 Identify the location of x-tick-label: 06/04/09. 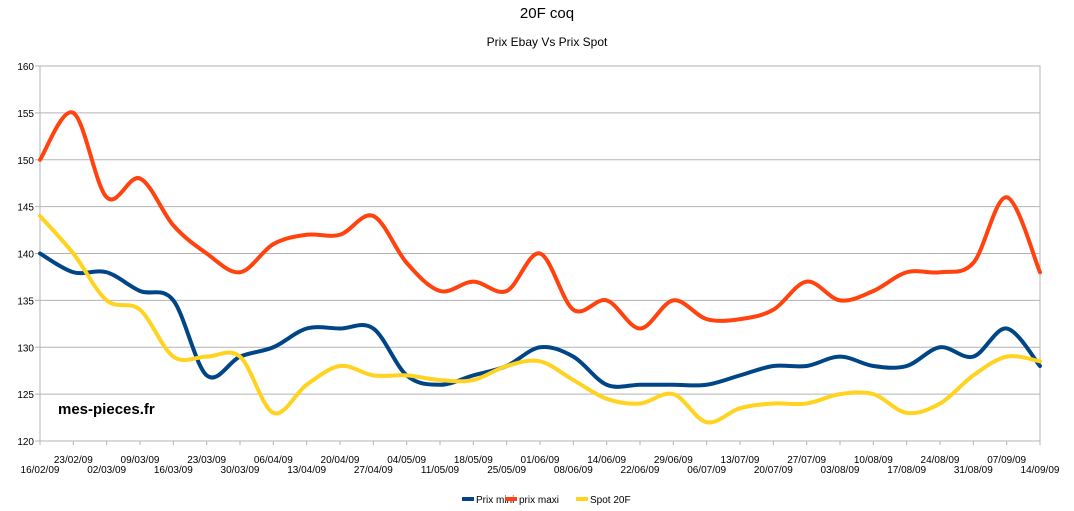
(273, 460).